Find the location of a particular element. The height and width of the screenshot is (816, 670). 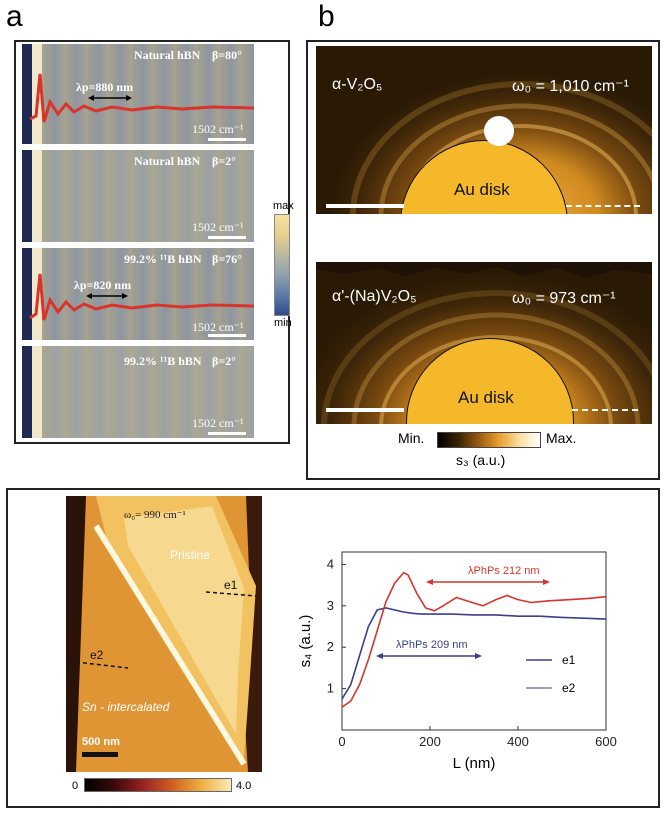

c-intercalated-label: Sn - intercalated is located at coordinates (126, 707).